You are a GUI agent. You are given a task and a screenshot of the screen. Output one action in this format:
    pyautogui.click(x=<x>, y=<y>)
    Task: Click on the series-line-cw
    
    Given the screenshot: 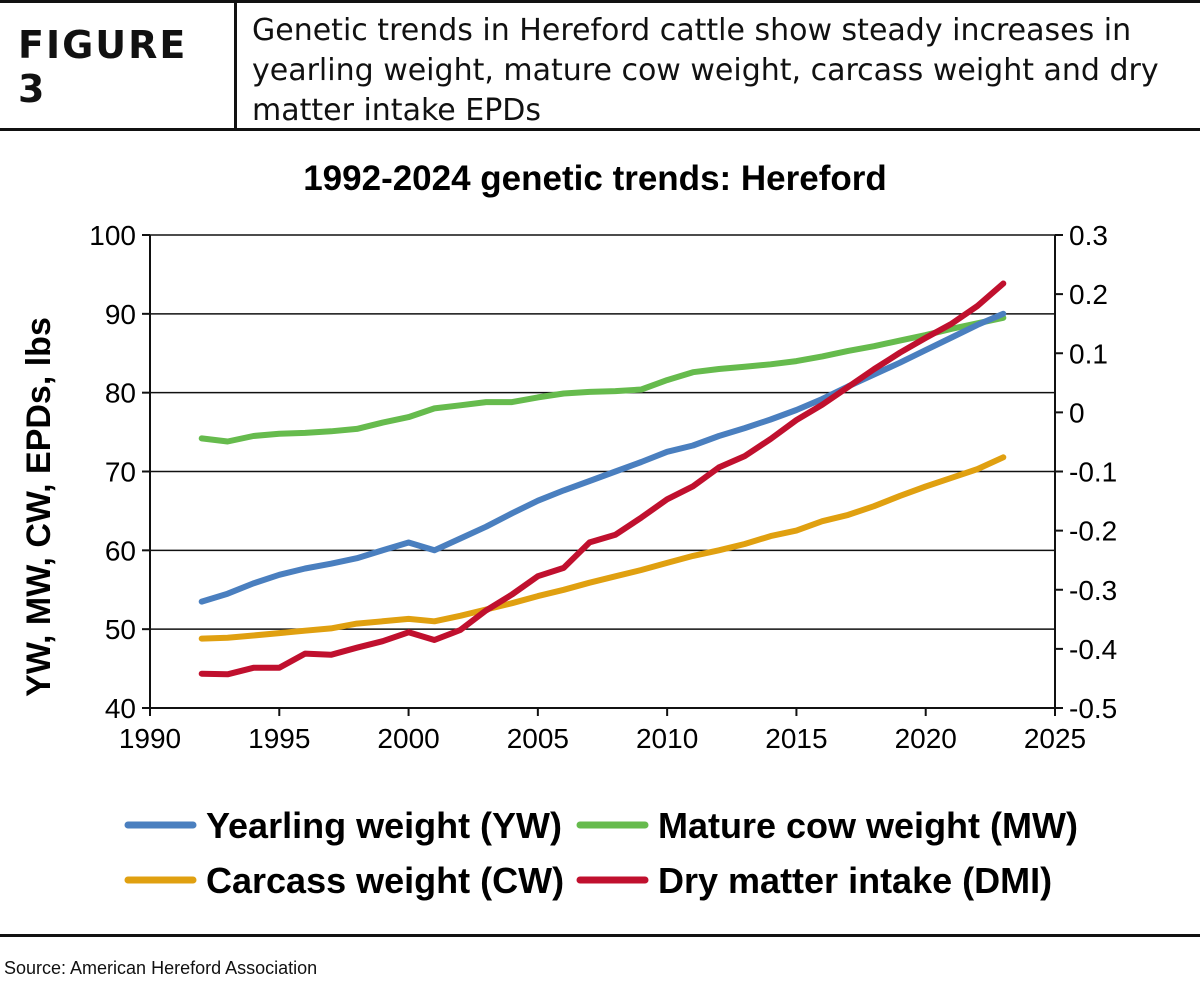 What is the action you would take?
    pyautogui.click(x=602, y=548)
    